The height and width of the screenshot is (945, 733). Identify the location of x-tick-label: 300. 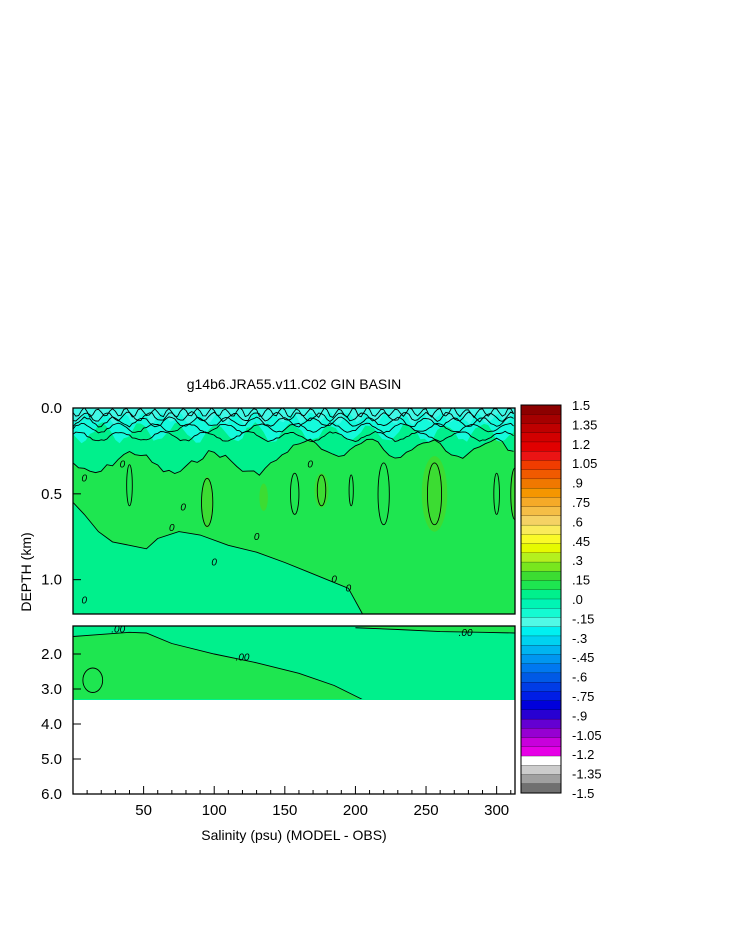
(496, 810).